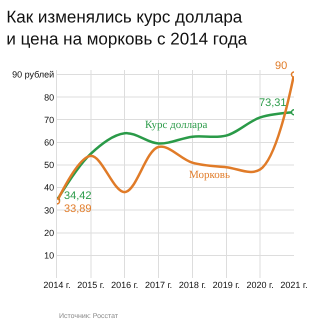 The width and height of the screenshot is (320, 320). What do you see at coordinates (176, 125) in the screenshot?
I see `series-label: Курс доллара` at bounding box center [176, 125].